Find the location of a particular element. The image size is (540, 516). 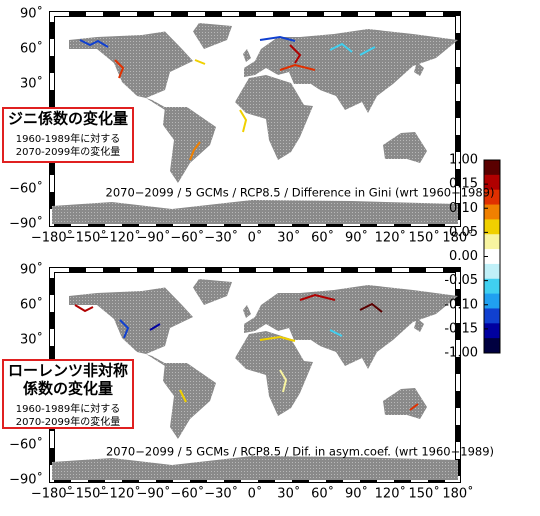

colorbar-tick-label: -0.15 is located at coordinates (461, 328).